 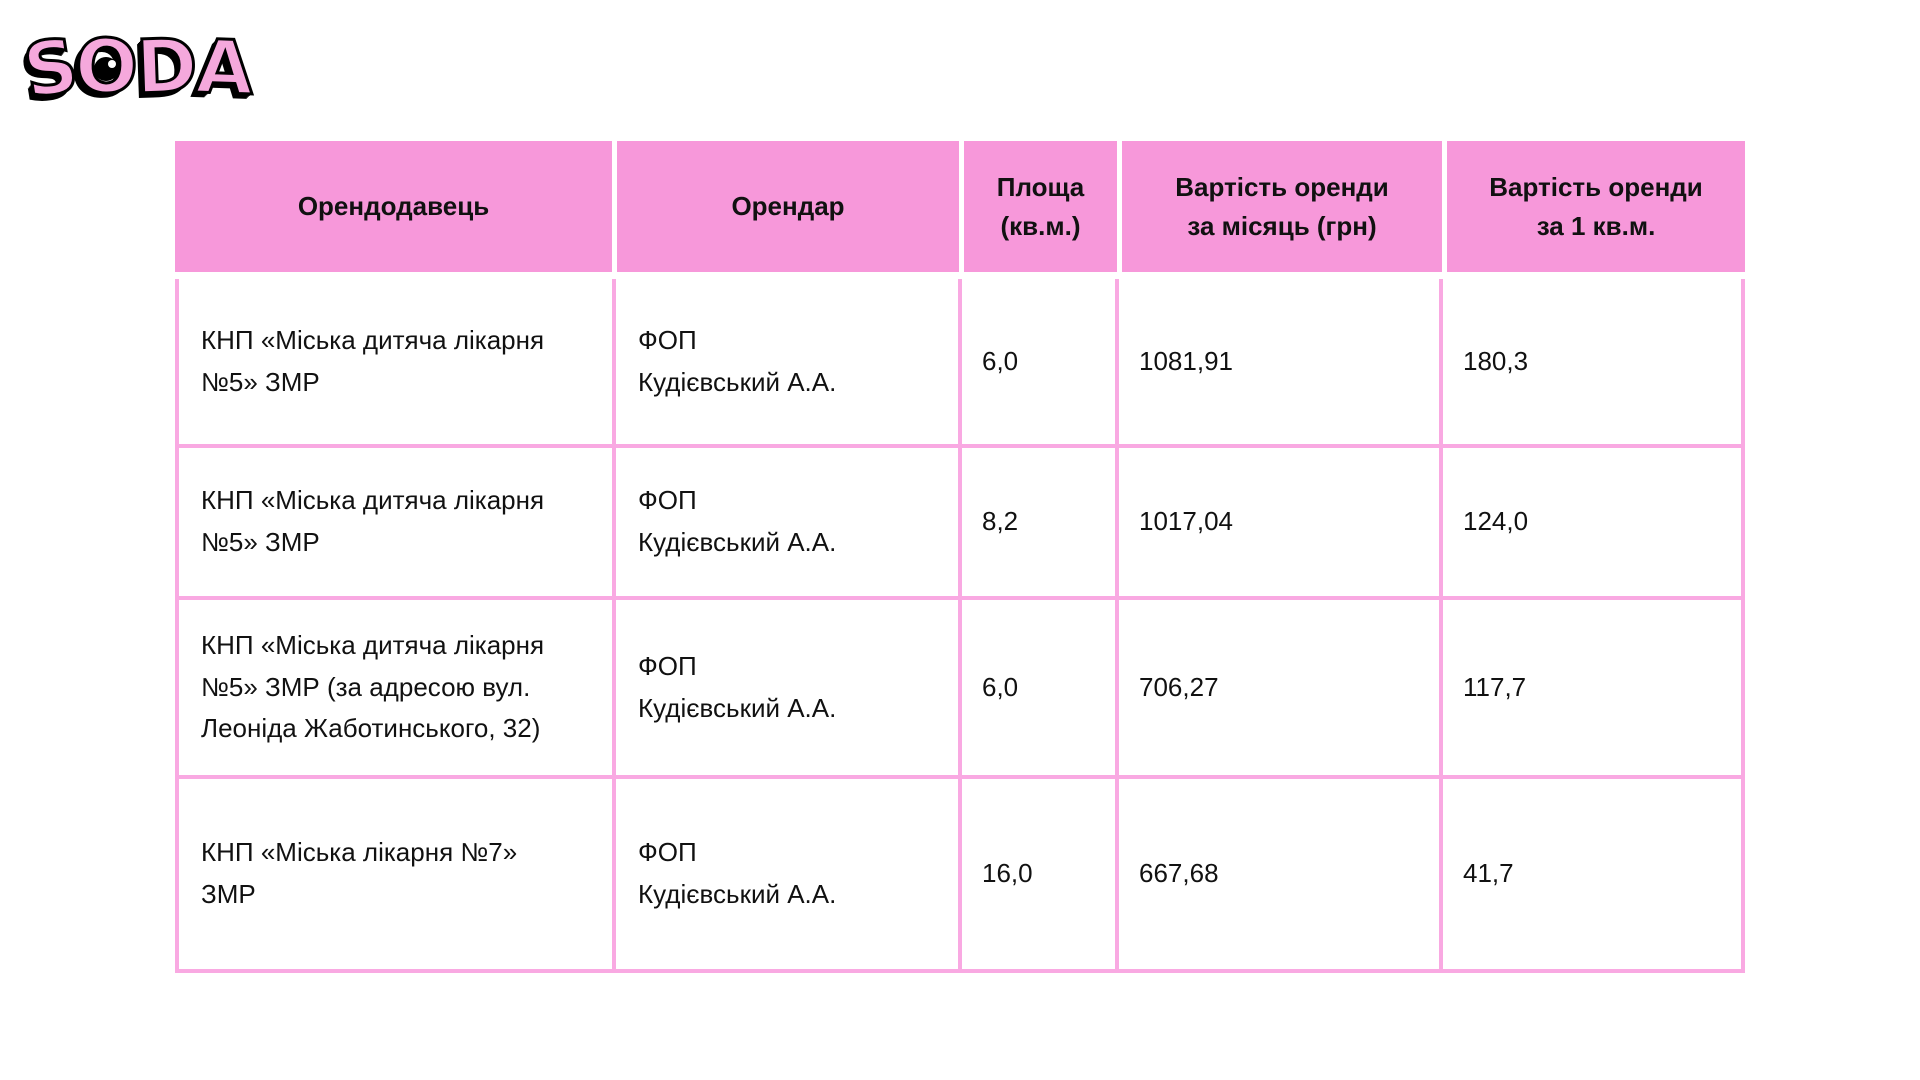 What do you see at coordinates (223, 68) in the screenshot?
I see `logo-letter-a: A` at bounding box center [223, 68].